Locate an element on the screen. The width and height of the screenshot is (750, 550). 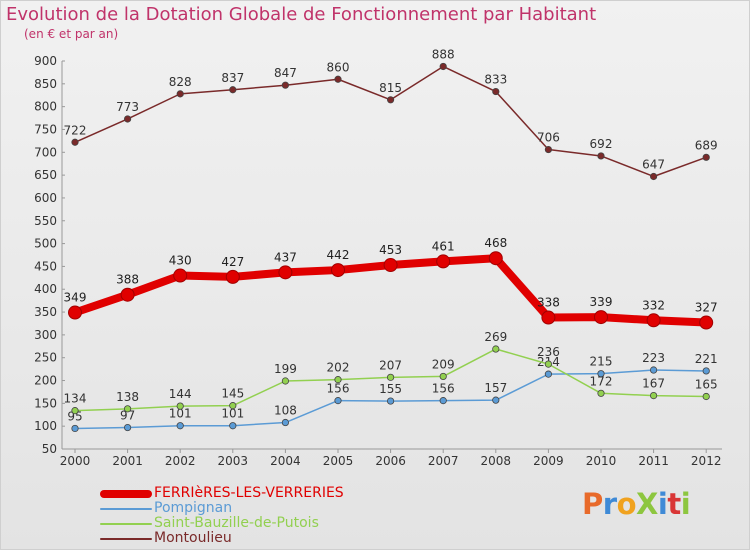
y-tick-label: 400 is located at coordinates (45, 289).